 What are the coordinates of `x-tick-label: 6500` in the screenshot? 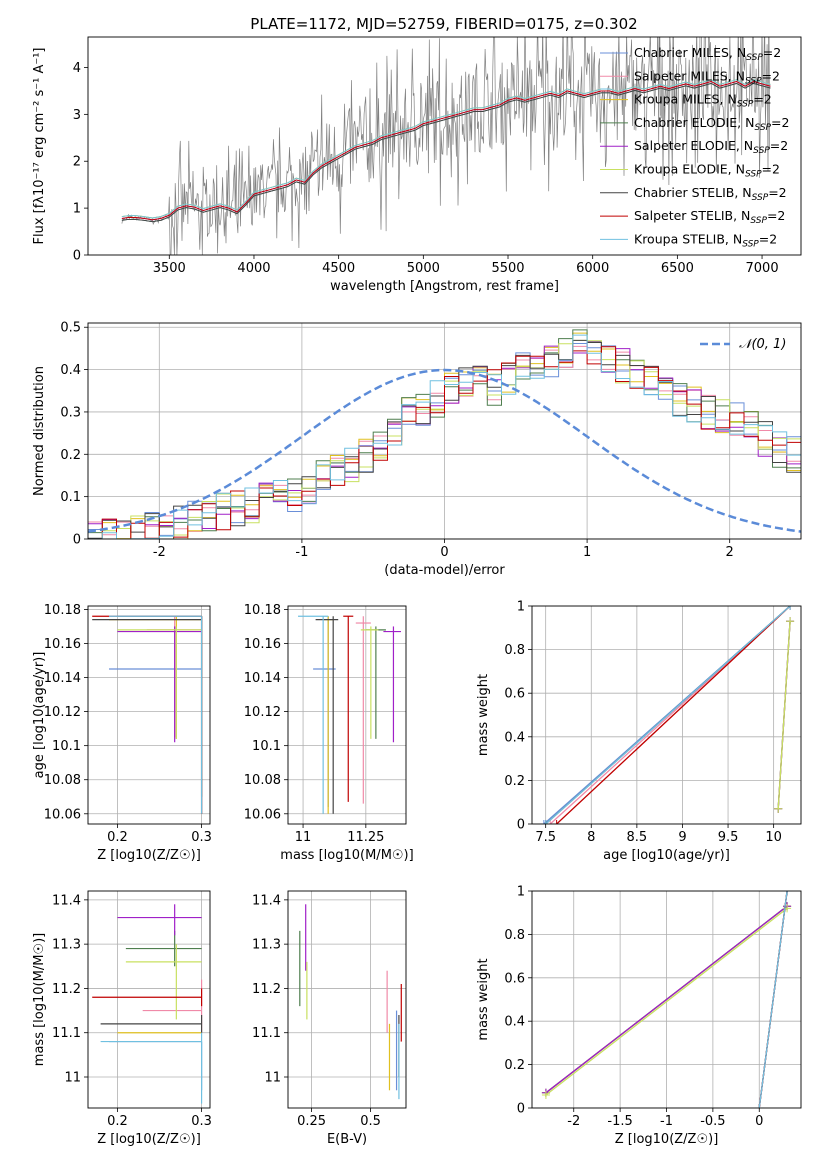 It's located at (677, 268).